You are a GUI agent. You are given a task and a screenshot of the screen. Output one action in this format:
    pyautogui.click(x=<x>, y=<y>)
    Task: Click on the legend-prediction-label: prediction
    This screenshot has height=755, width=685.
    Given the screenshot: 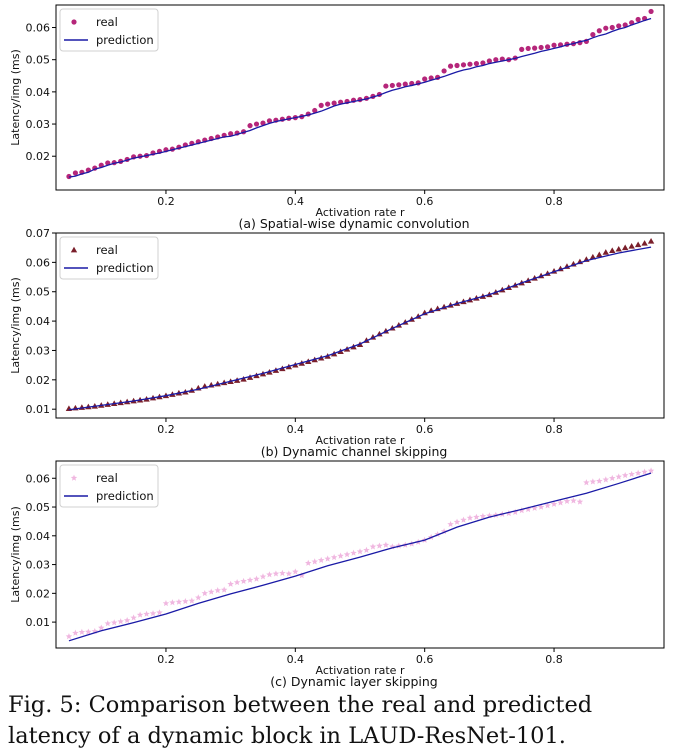 What is the action you would take?
    pyautogui.click(x=125, y=496)
    